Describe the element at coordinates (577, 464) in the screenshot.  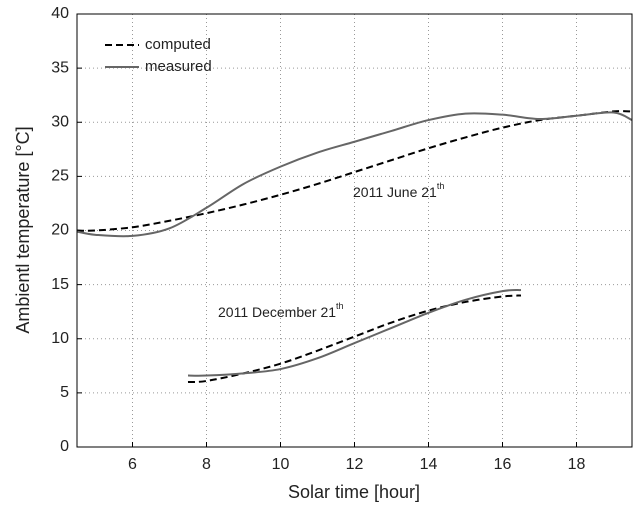
I see `x-tick-label: 18` at that location.